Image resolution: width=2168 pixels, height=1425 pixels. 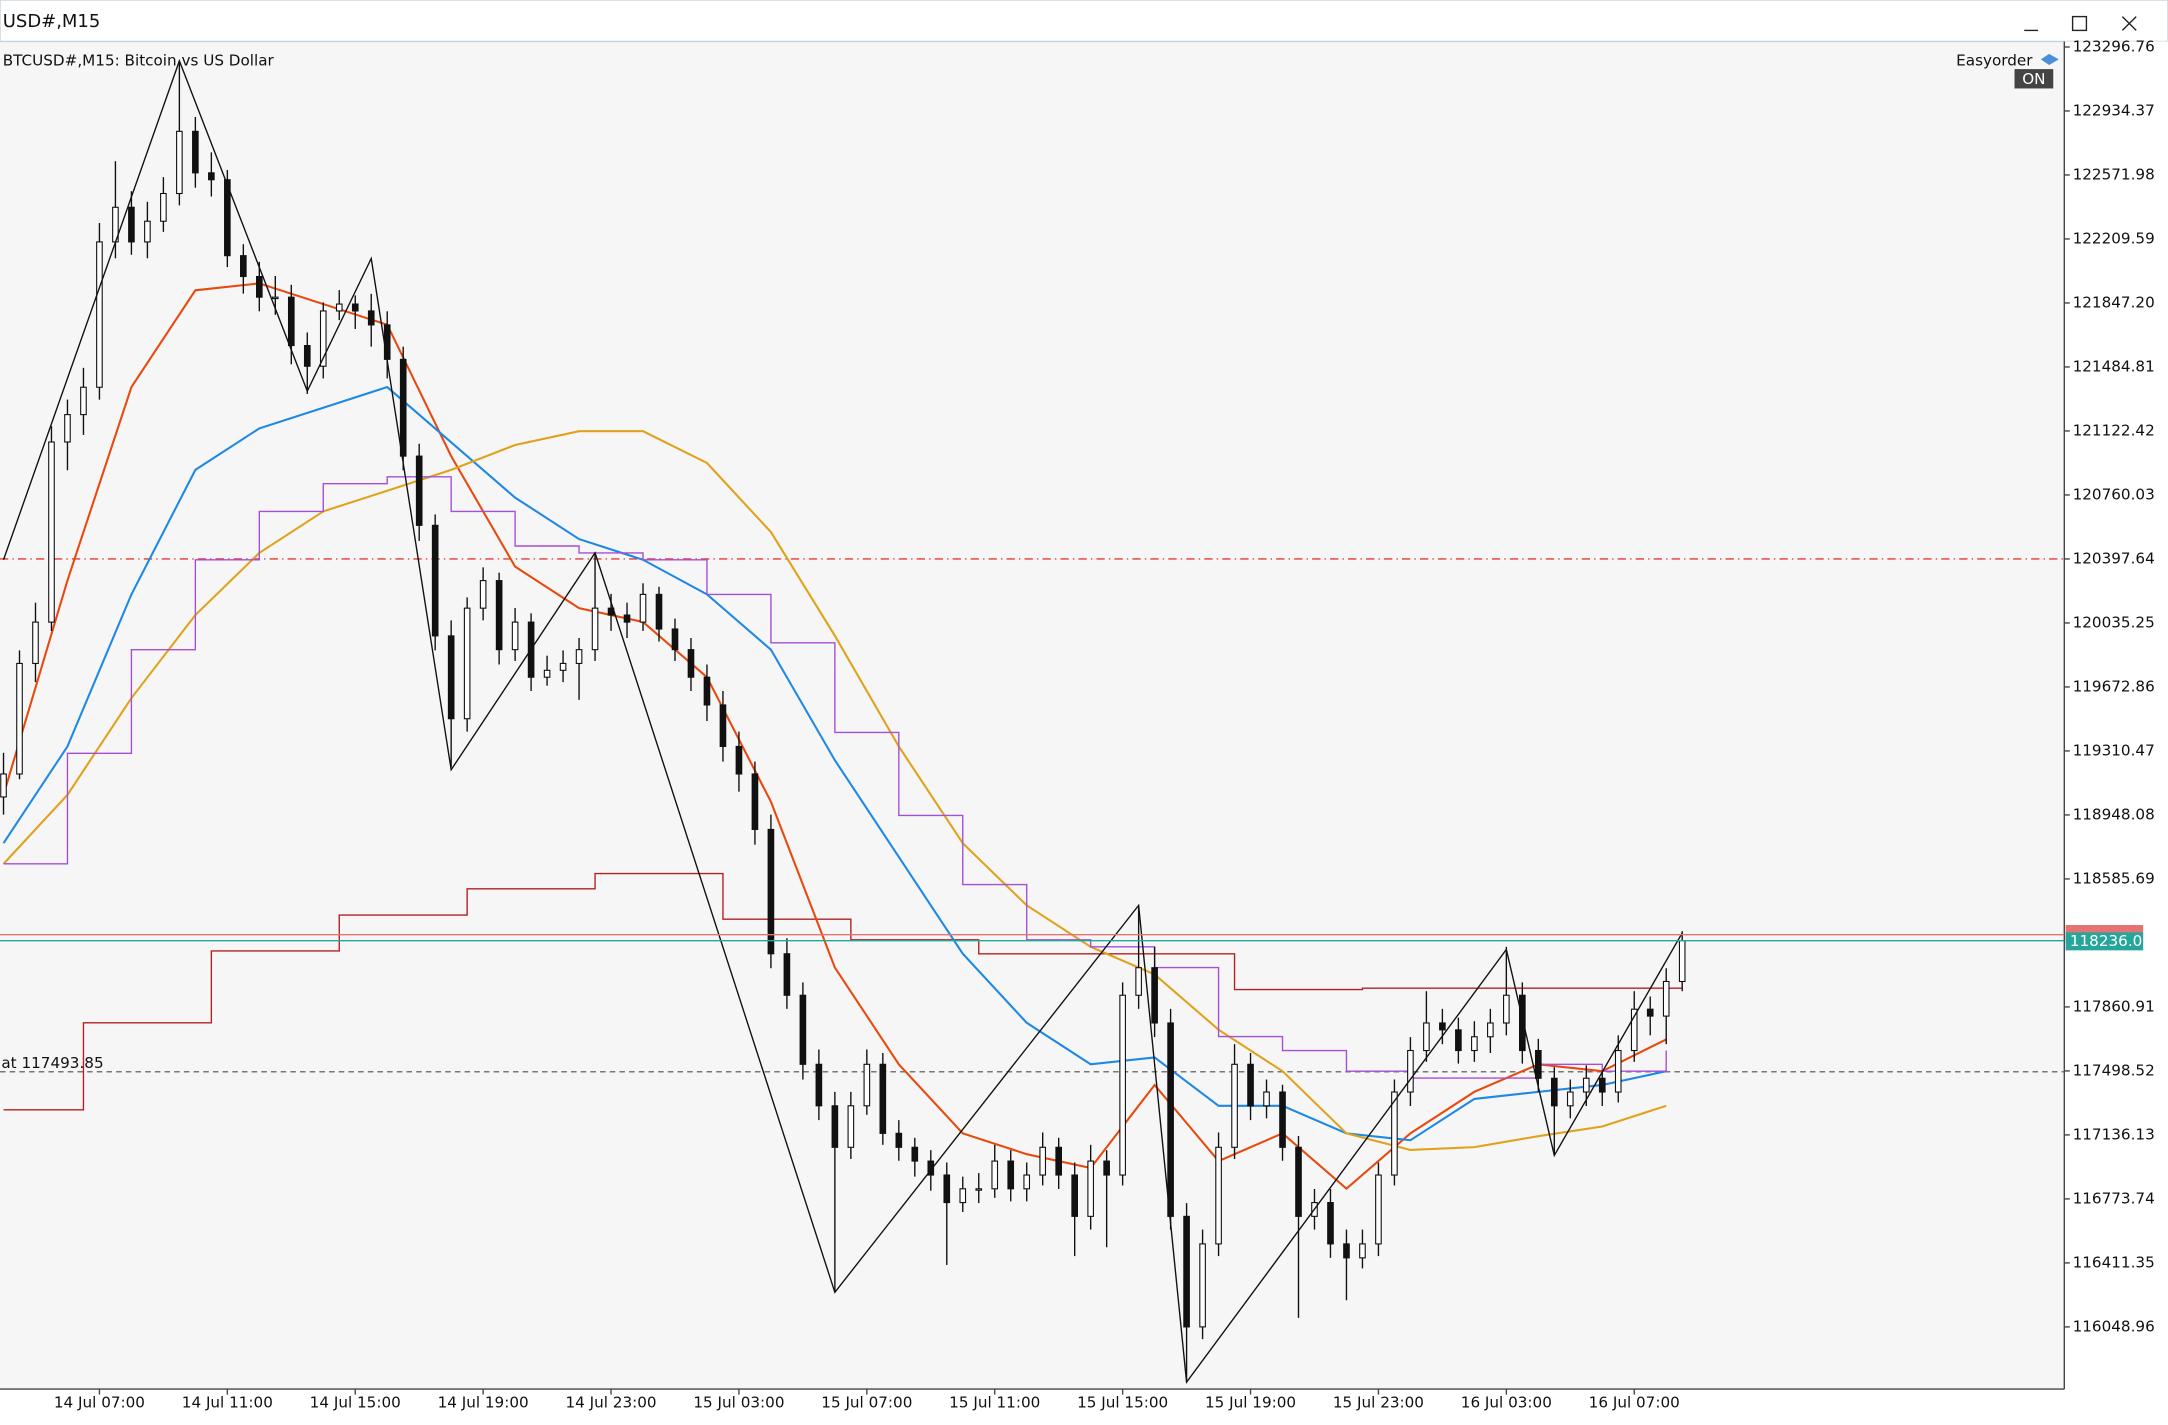 I want to click on y-tick-label: 121847.20, so click(x=2114, y=302).